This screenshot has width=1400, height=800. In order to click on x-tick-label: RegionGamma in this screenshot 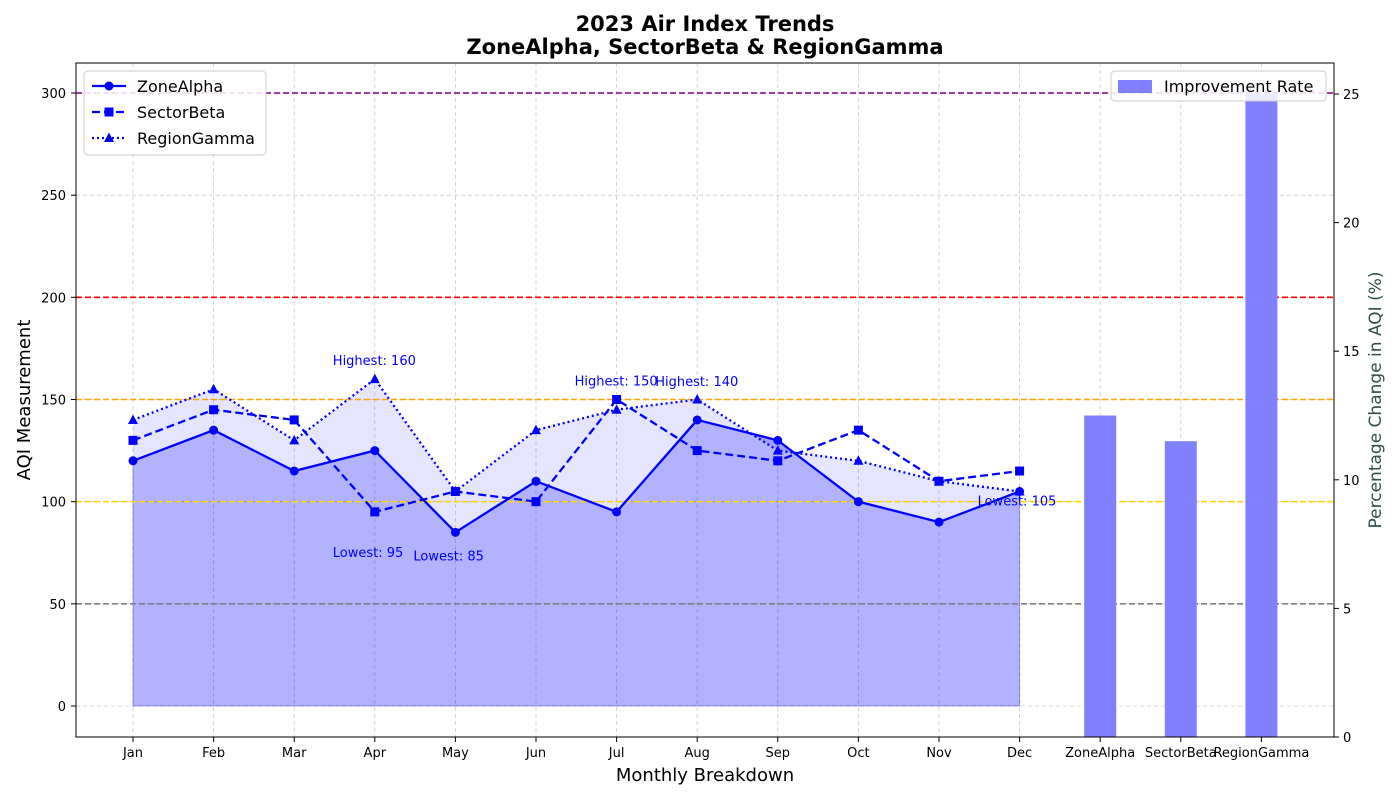, I will do `click(1261, 753)`.